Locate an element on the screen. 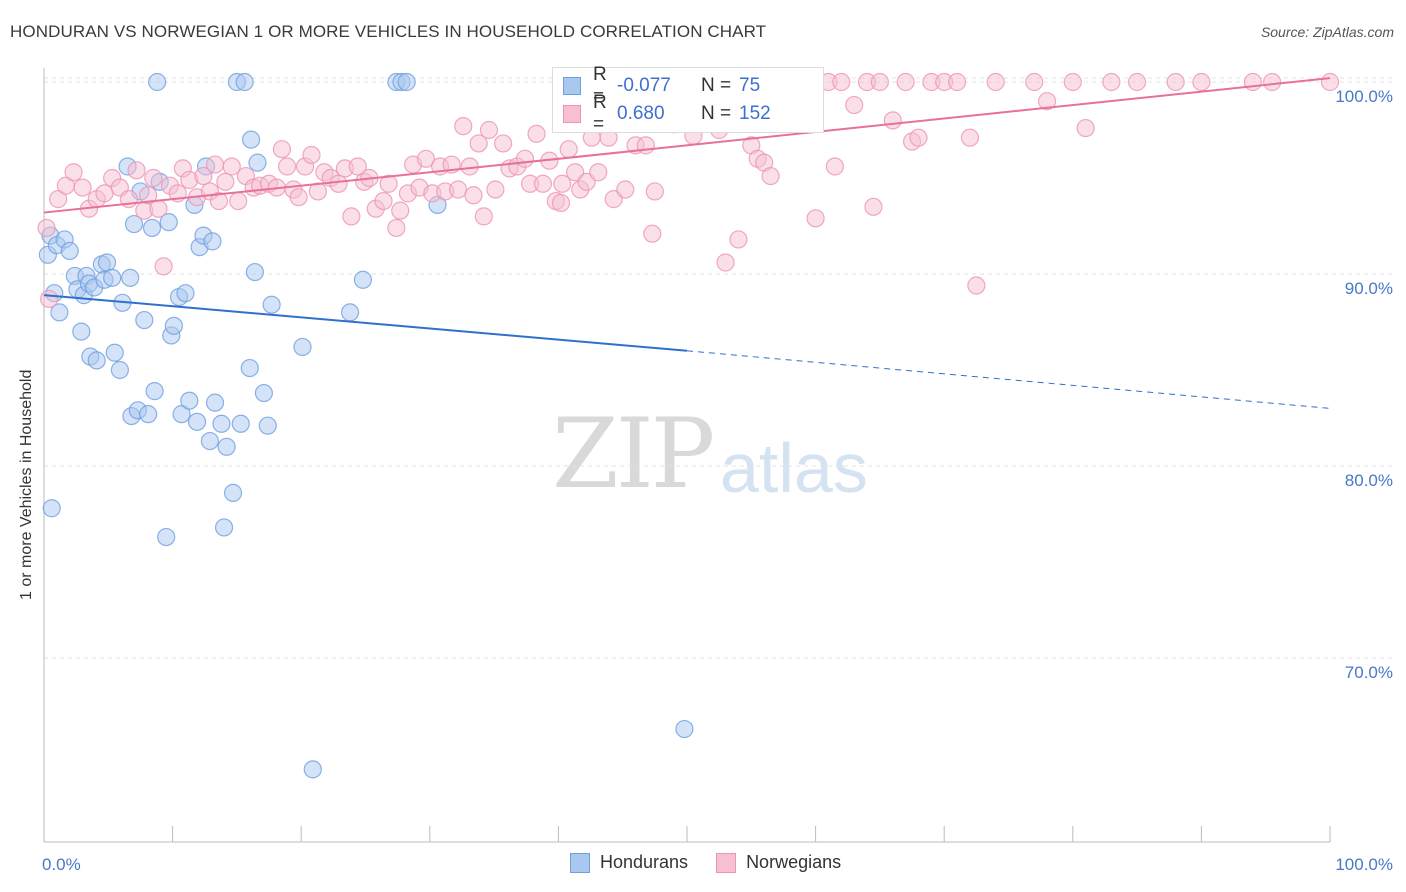 This screenshot has height=892, width=1406. stats-legend: R = -0.077 N = 75 R = 0.680 N = 152 is located at coordinates (688, 99).